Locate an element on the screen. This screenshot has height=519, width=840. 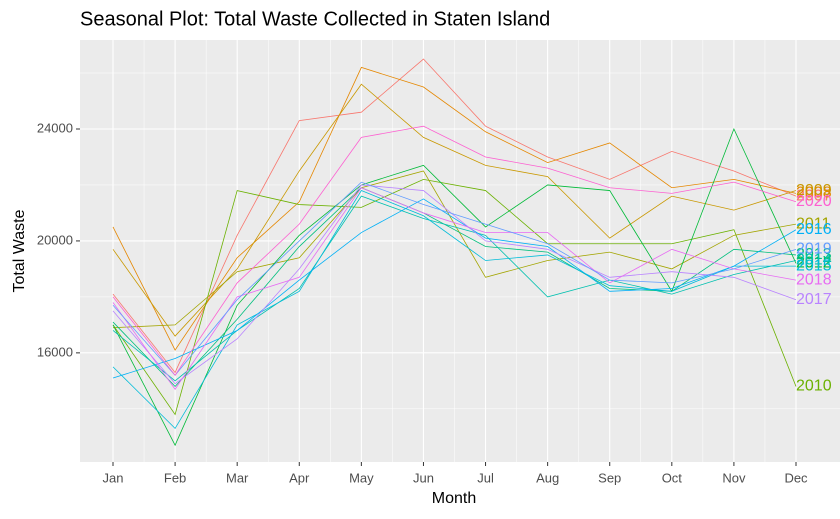
y-tick-label: 20000 is located at coordinates (55, 239).